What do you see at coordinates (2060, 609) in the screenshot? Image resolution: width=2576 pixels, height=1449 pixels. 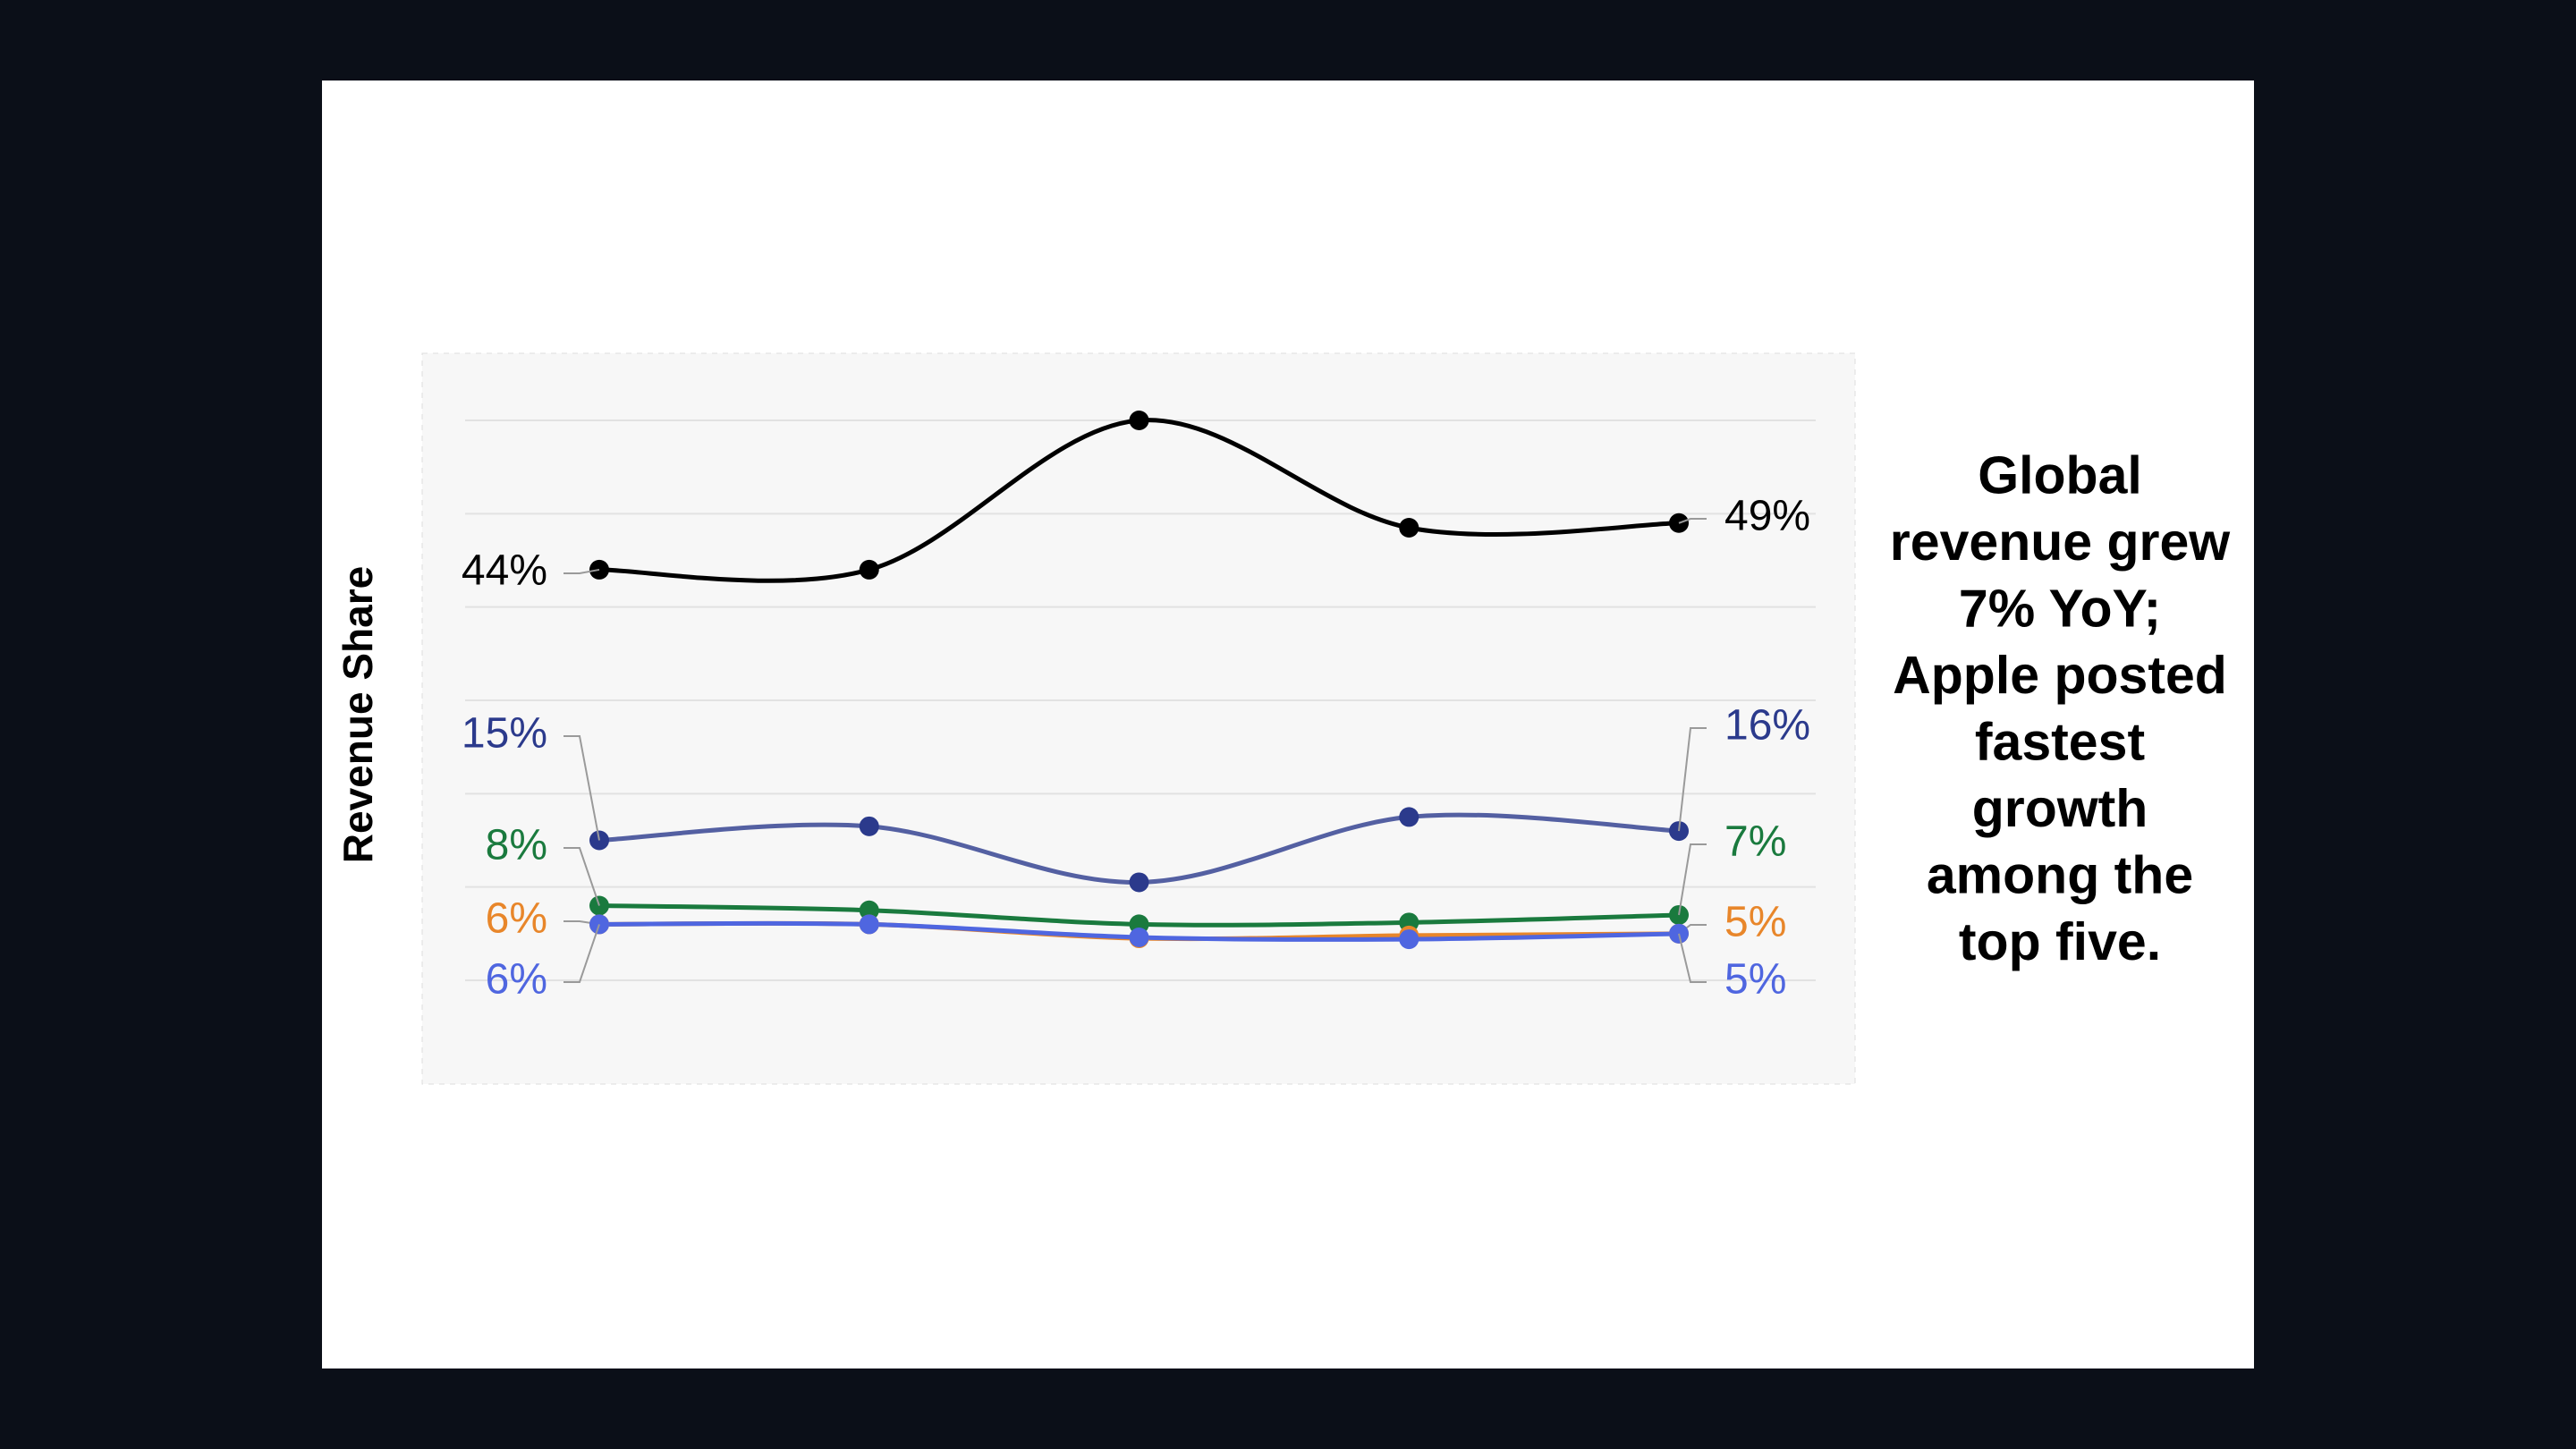 I see `annotation-line: 7% YoY;` at bounding box center [2060, 609].